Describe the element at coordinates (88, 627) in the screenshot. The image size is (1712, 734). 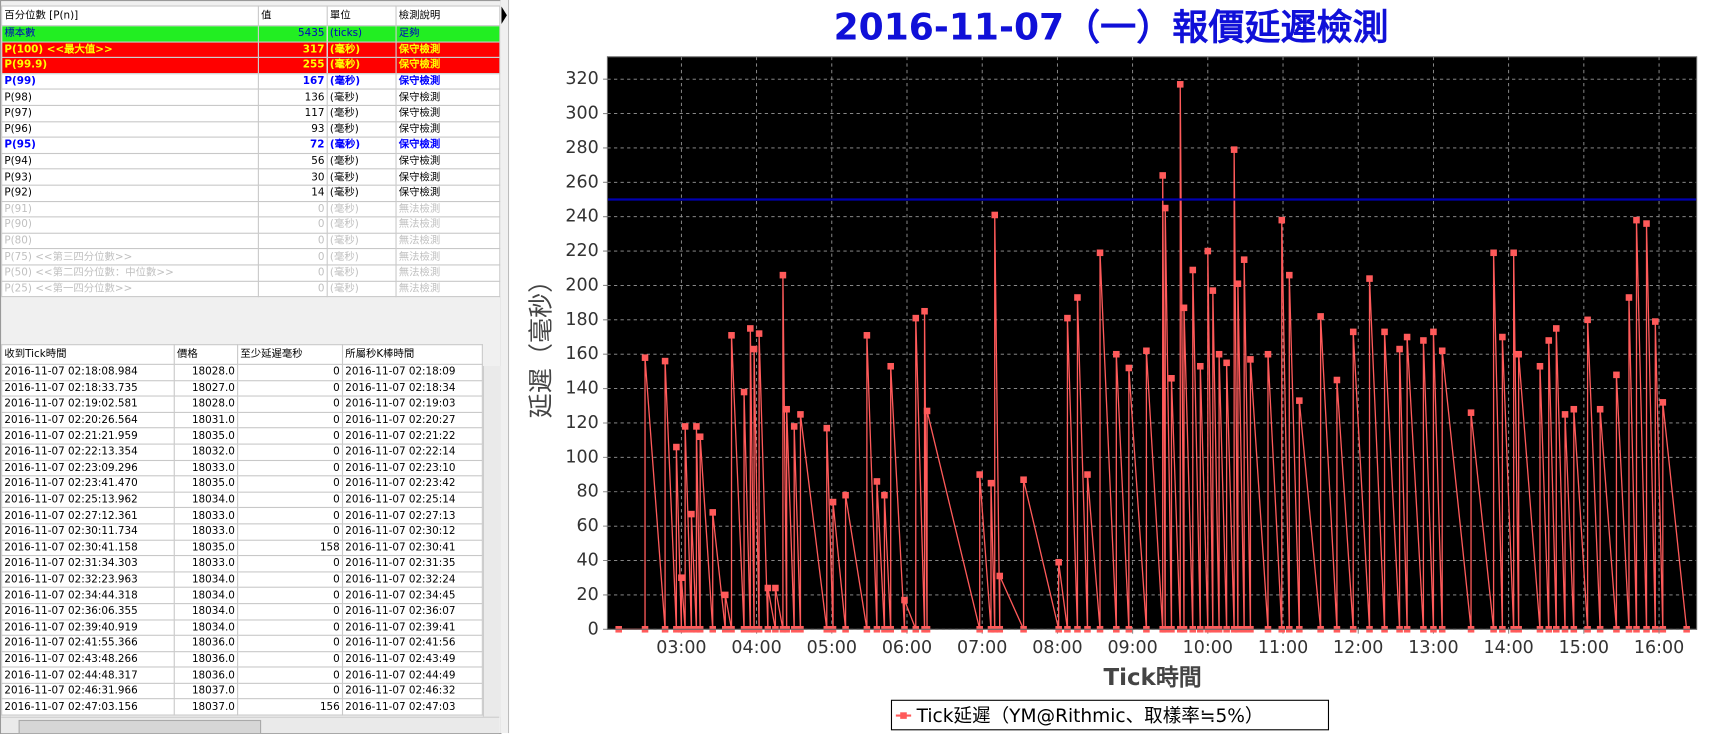
I see `table-cell: 2016-11-07 02:39:40.919` at that location.